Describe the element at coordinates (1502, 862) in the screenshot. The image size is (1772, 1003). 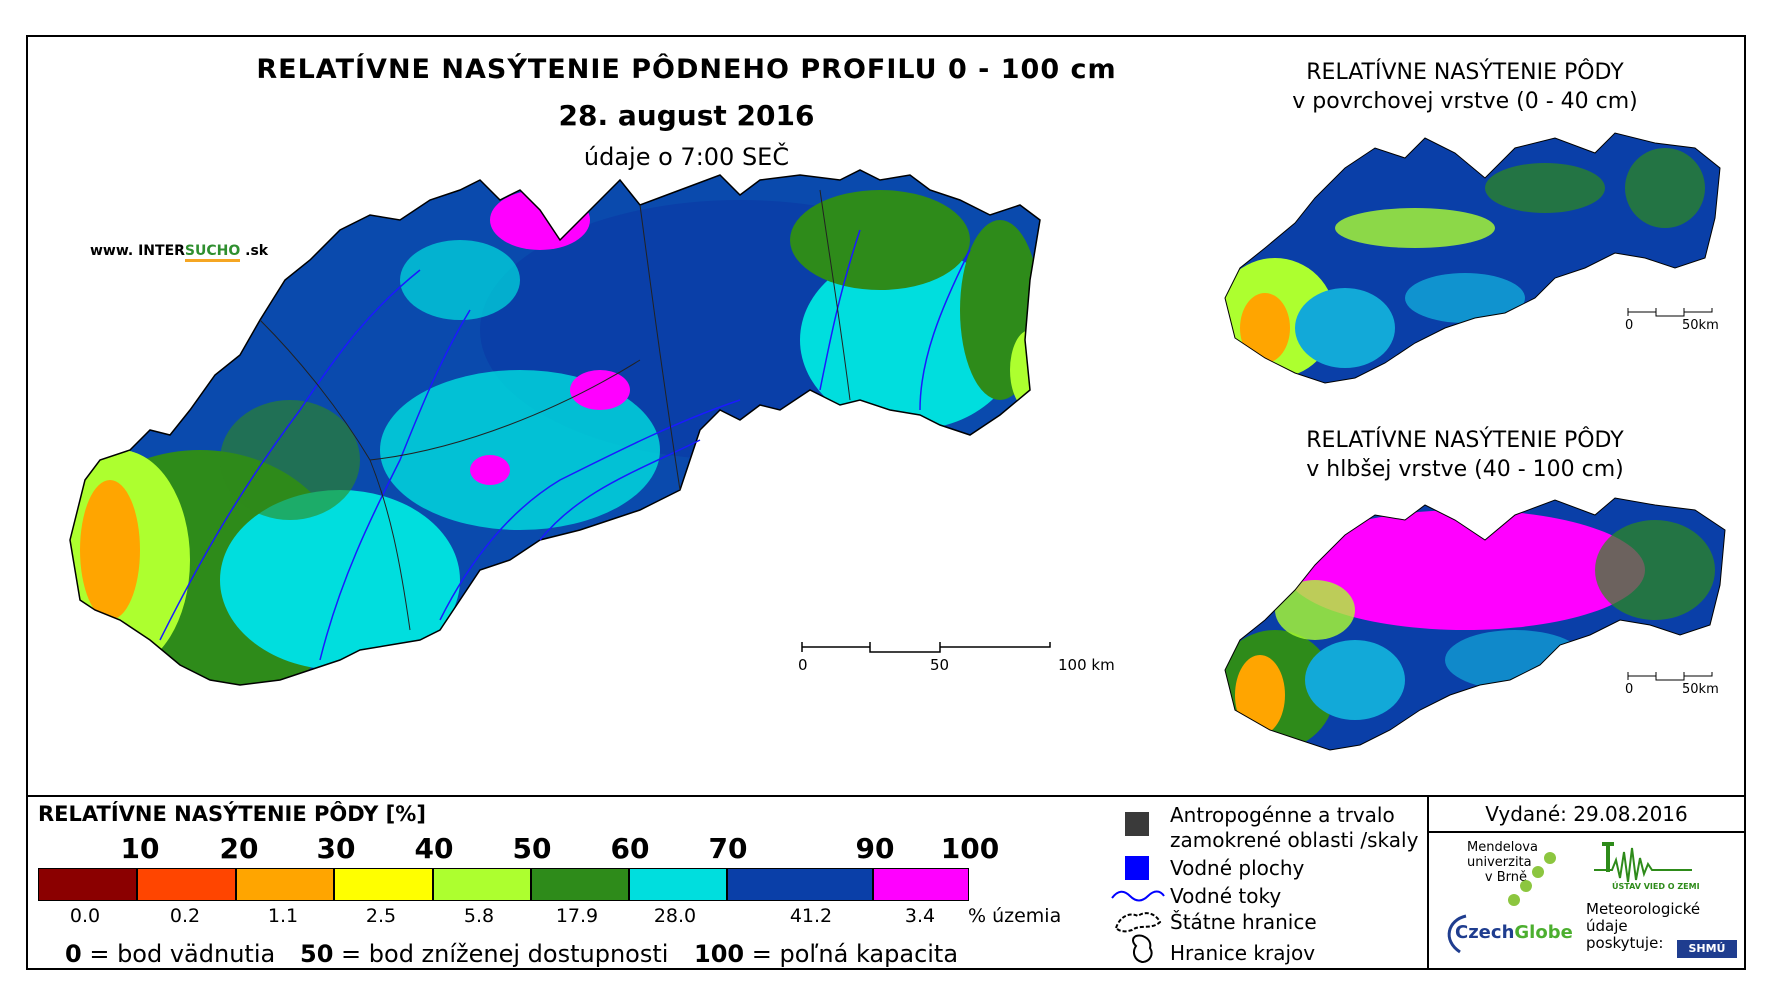
I see `mendel-logo-text: Mendelova univerzita v Brně` at that location.